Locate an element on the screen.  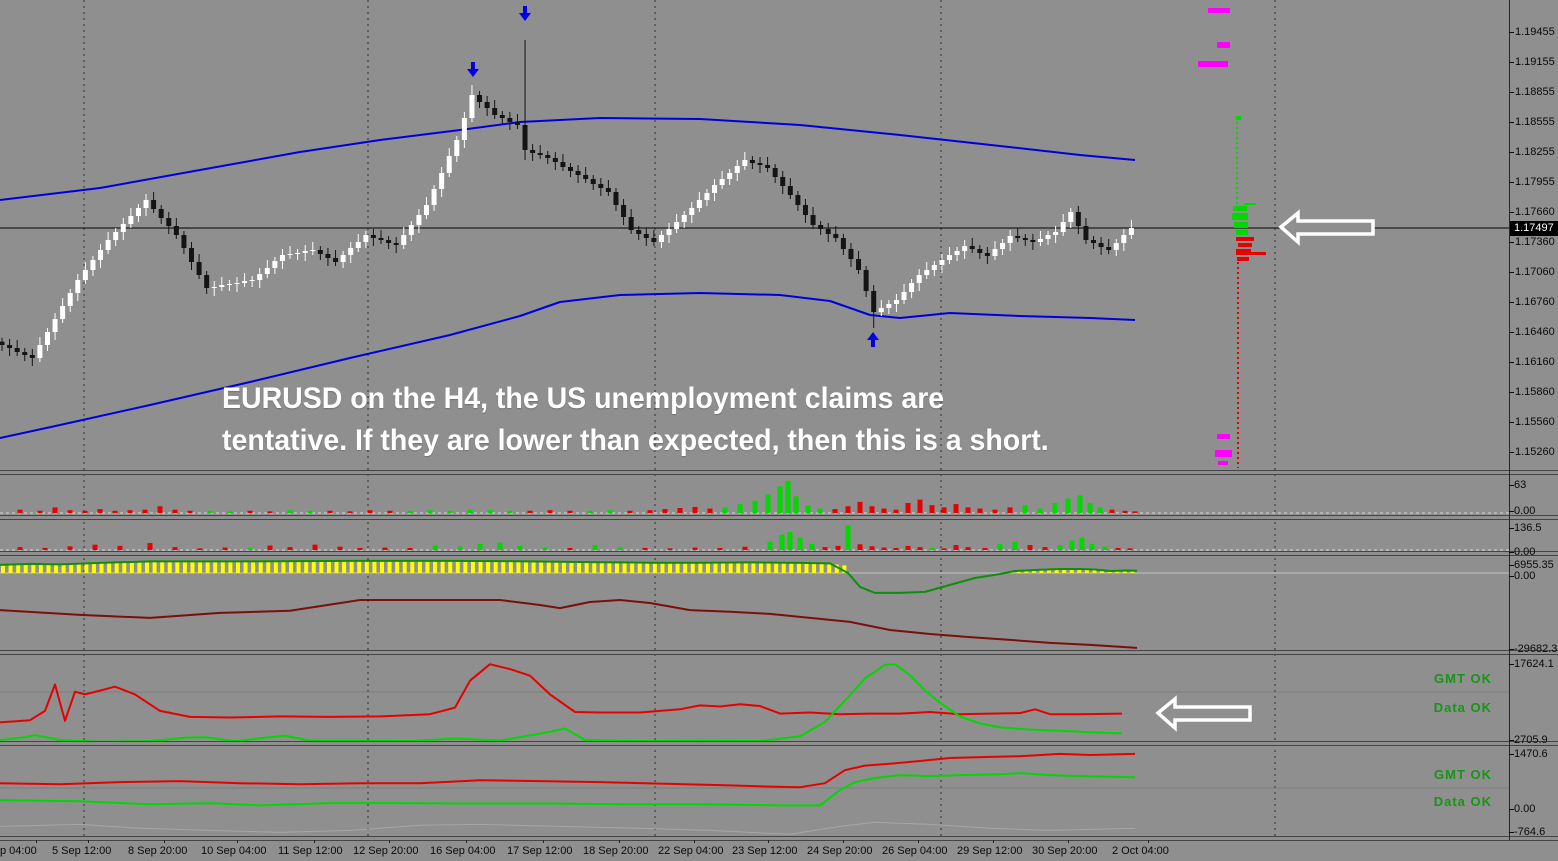
price-axis-label: 1.18855 is located at coordinates (1535, 92).